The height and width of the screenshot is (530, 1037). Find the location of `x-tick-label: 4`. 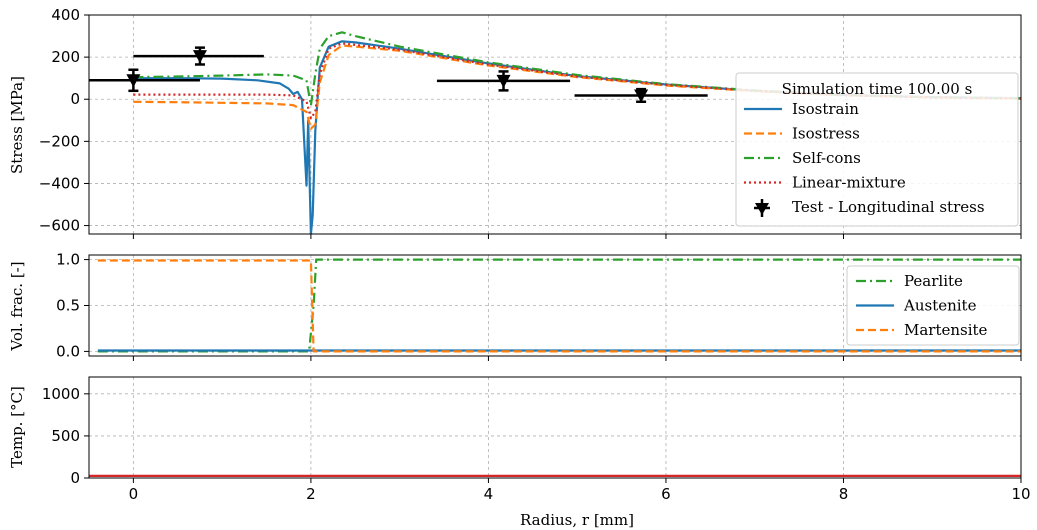

x-tick-label: 4 is located at coordinates (489, 494).